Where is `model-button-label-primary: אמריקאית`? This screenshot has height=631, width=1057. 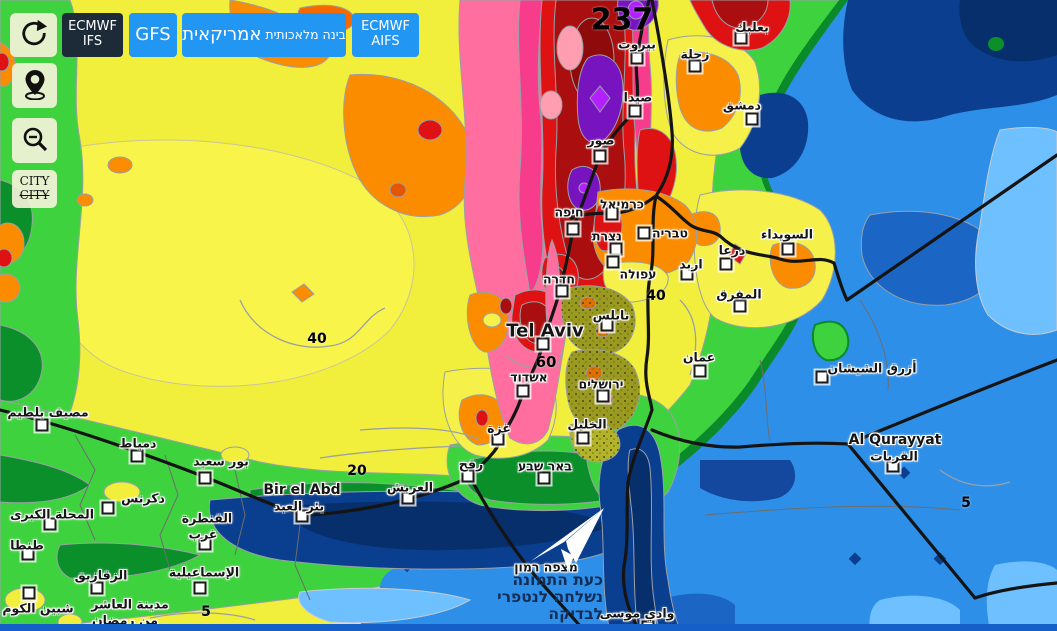
model-button-label-primary: אמריקאית is located at coordinates (222, 34).